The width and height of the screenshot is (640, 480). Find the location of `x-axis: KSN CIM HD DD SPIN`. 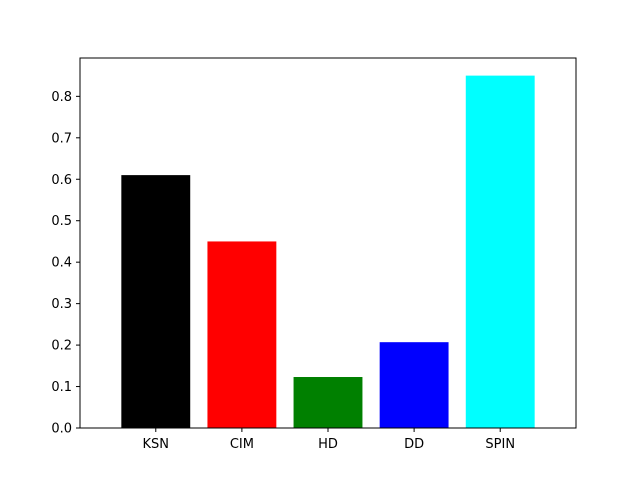

x-axis: KSN CIM HD DD SPIN is located at coordinates (329, 440).